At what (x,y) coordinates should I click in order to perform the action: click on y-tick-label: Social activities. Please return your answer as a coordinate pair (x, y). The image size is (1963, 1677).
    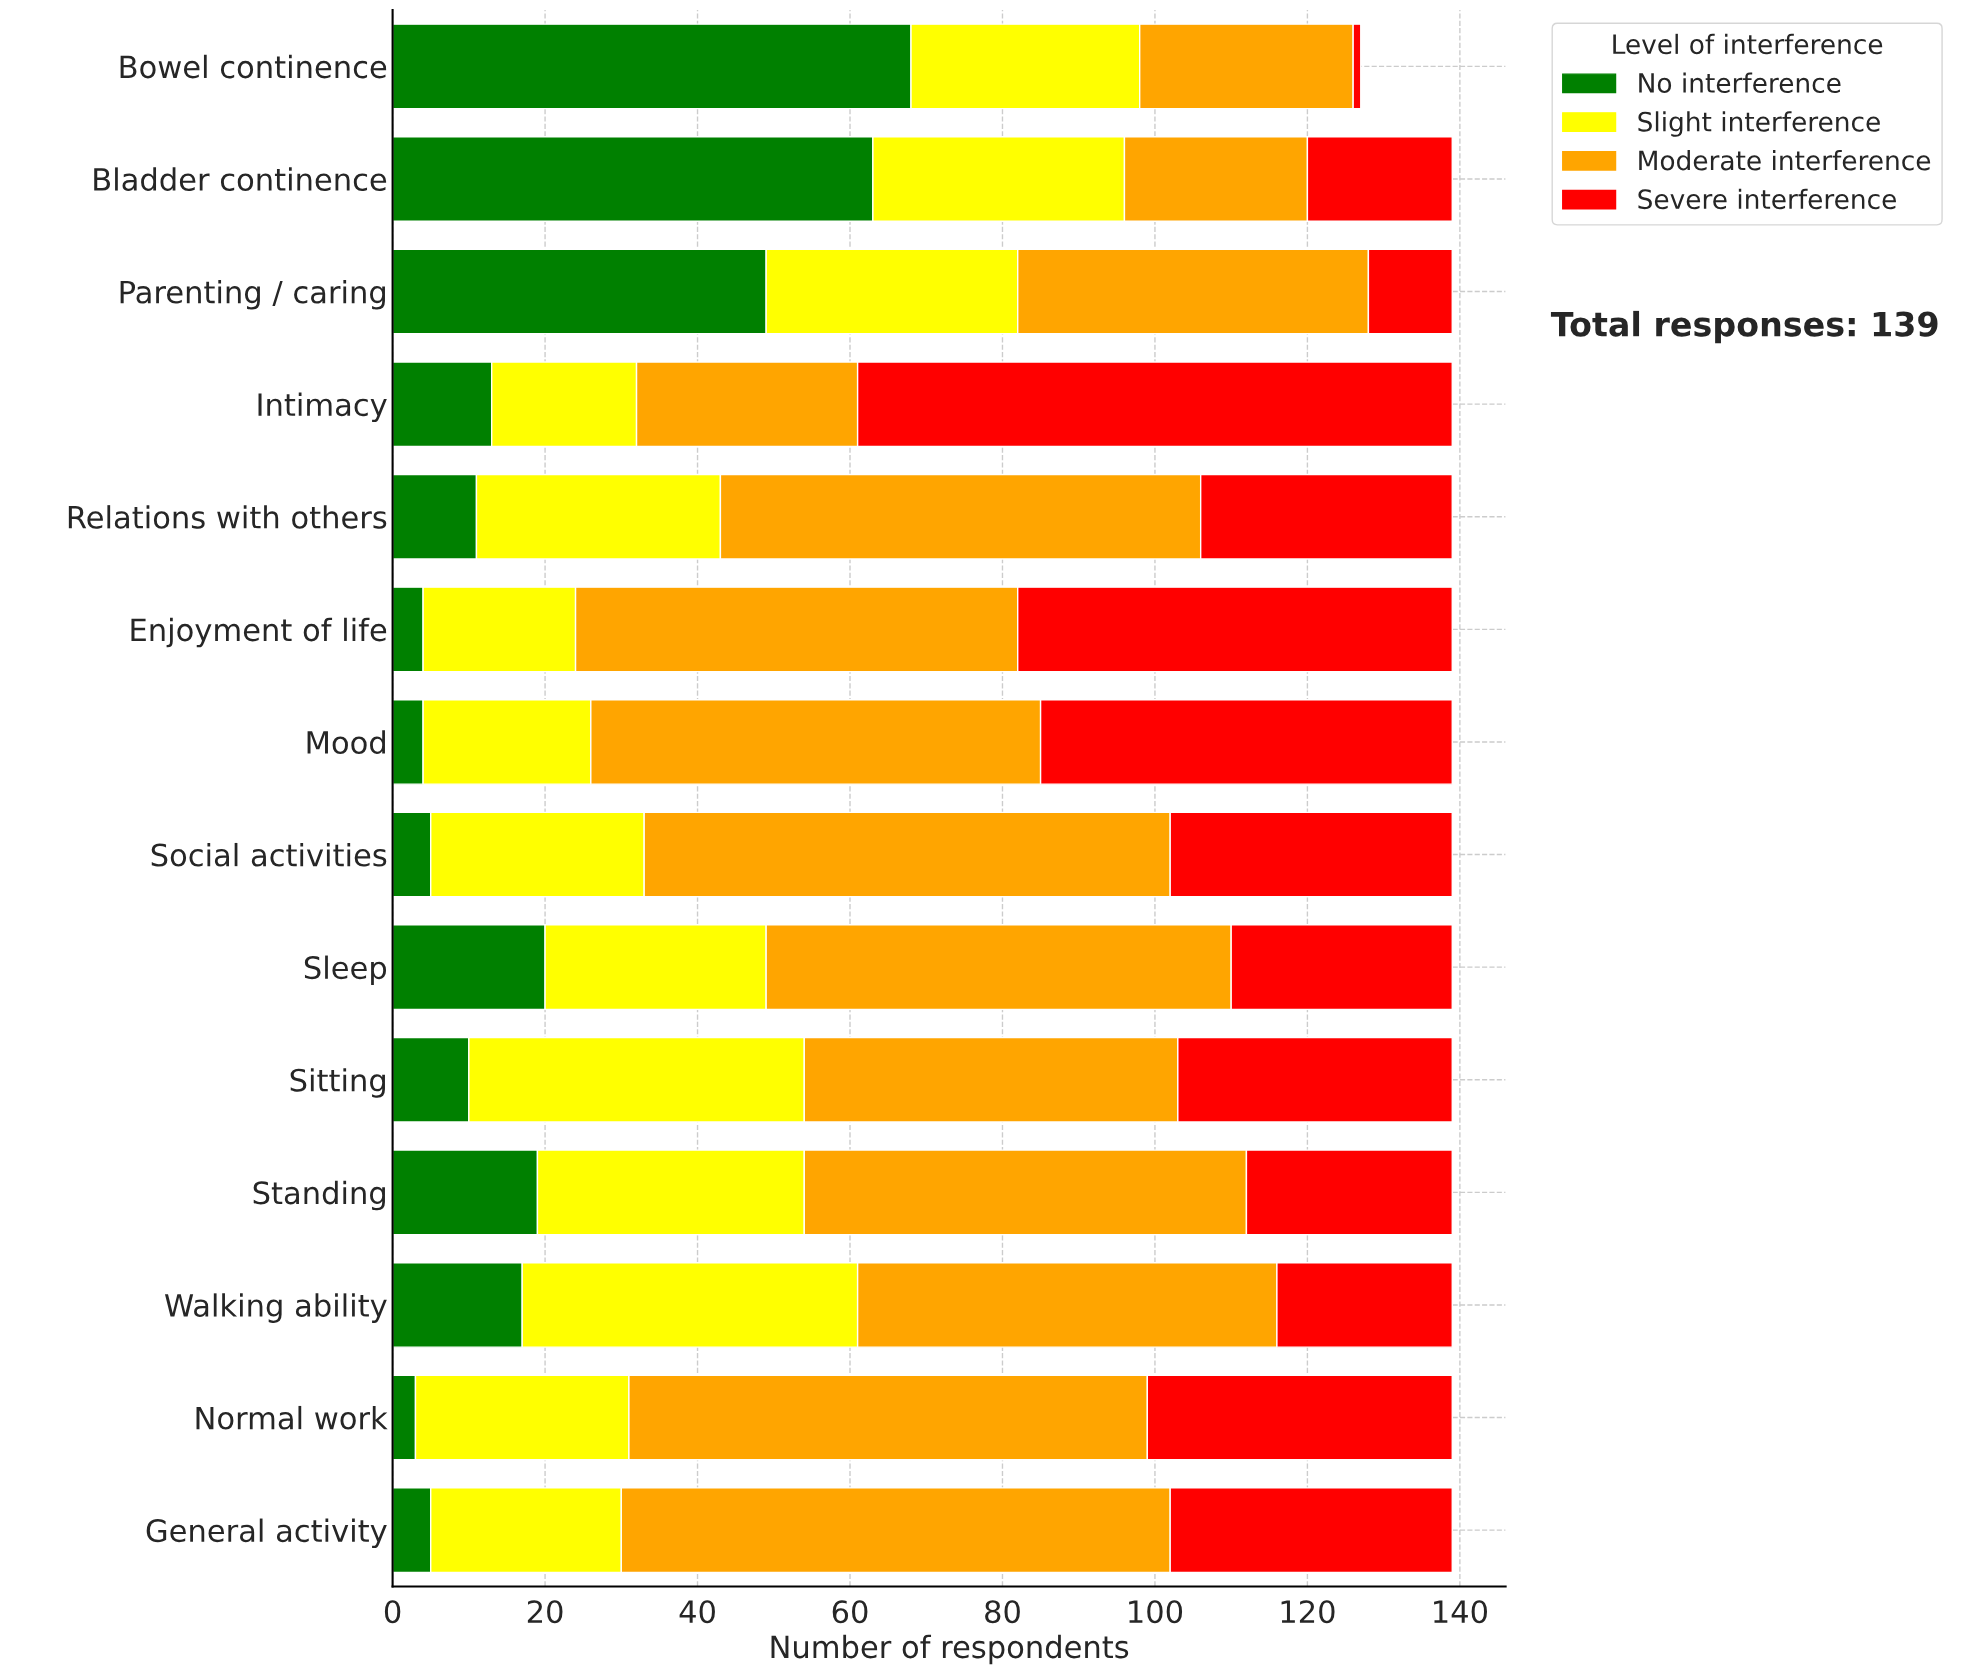
    Looking at the image, I should click on (269, 854).